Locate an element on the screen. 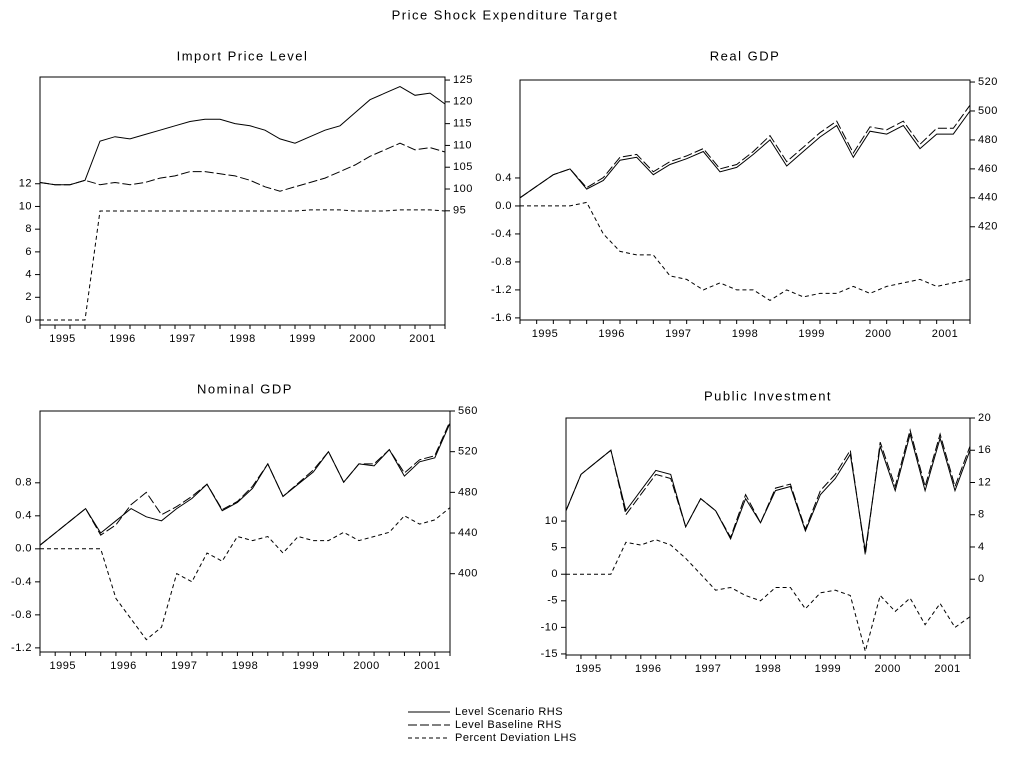 The height and width of the screenshot is (758, 1010). y2-tick-label: 120 is located at coordinates (463, 102).